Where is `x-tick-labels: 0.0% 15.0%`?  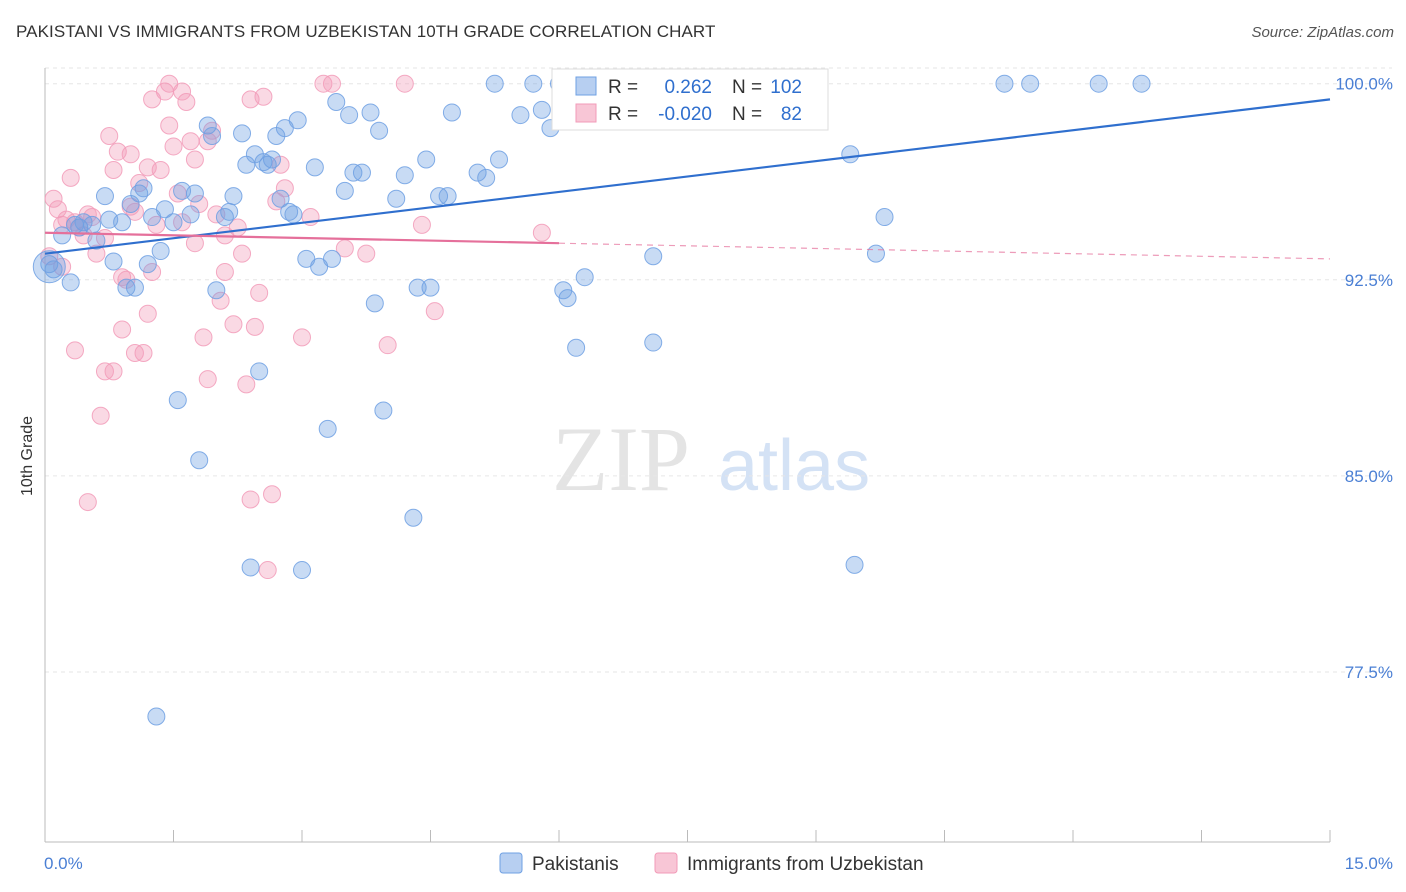
x-tick-labels: 0.0% 15.0% is located at coordinates (718, 863).